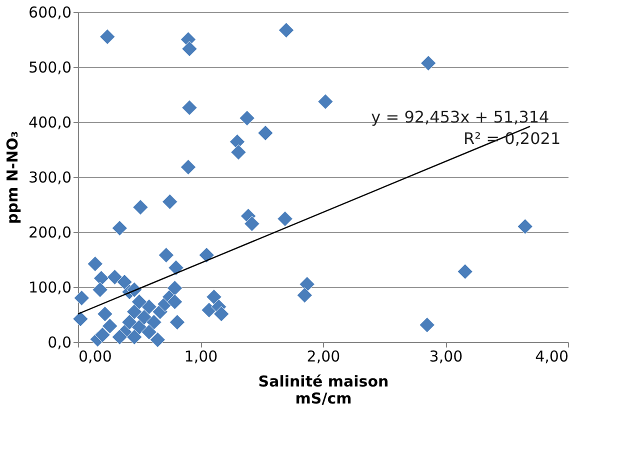 This screenshot has height=471, width=644. Describe the element at coordinates (95, 357) in the screenshot. I see `x-tick-label: 0,00` at that location.